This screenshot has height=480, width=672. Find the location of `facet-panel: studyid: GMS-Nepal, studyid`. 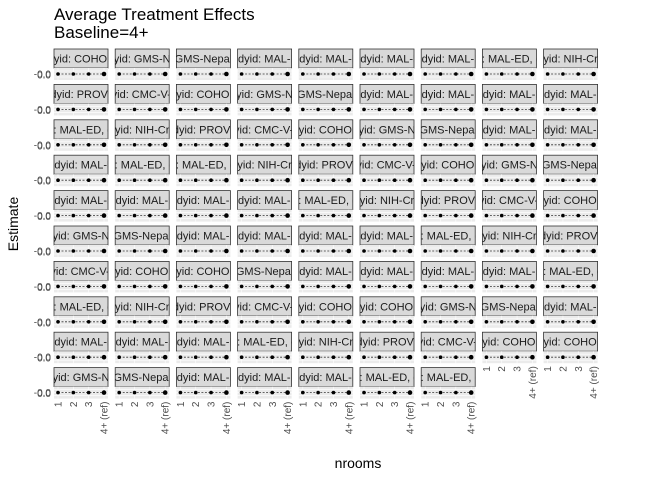

facet-panel: studyid: GMS-Nepal, studyid is located at coordinates (570, 170).